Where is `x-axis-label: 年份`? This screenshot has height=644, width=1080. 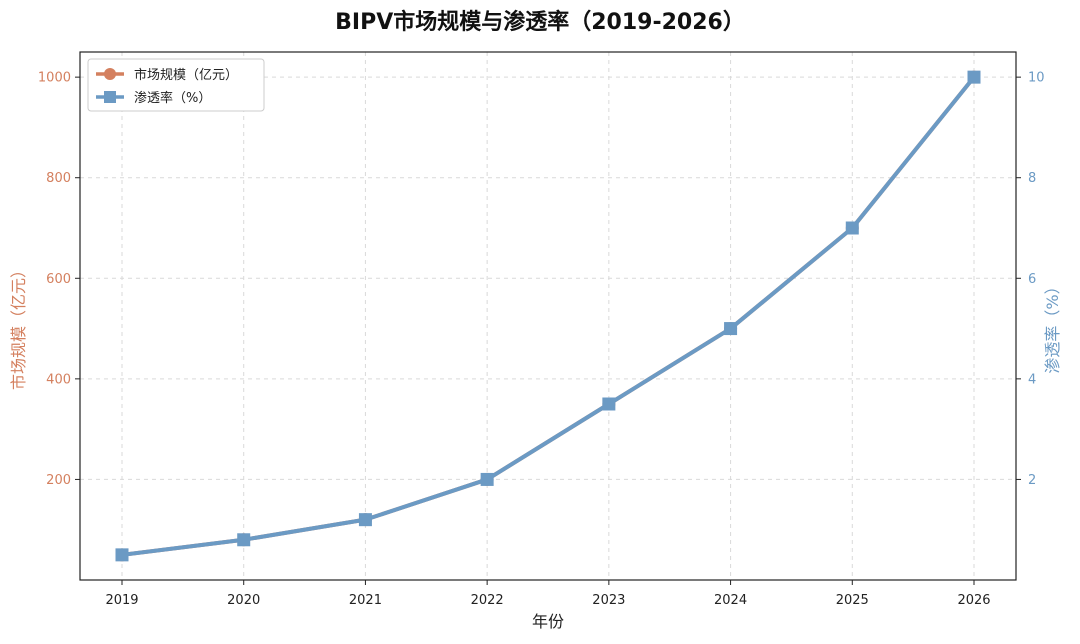
x-axis-label: 年份 is located at coordinates (548, 621).